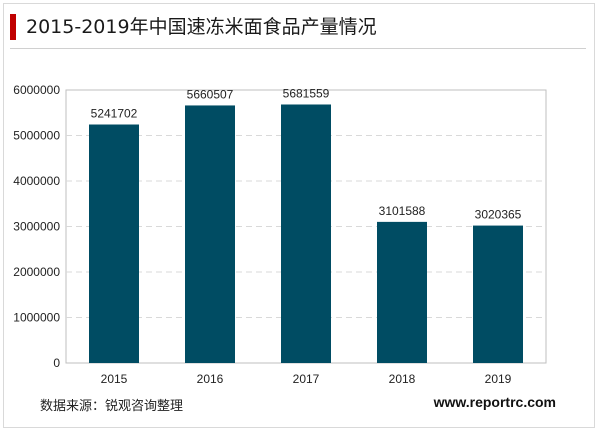 The width and height of the screenshot is (600, 433). I want to click on data-label: 3020365, so click(498, 215).